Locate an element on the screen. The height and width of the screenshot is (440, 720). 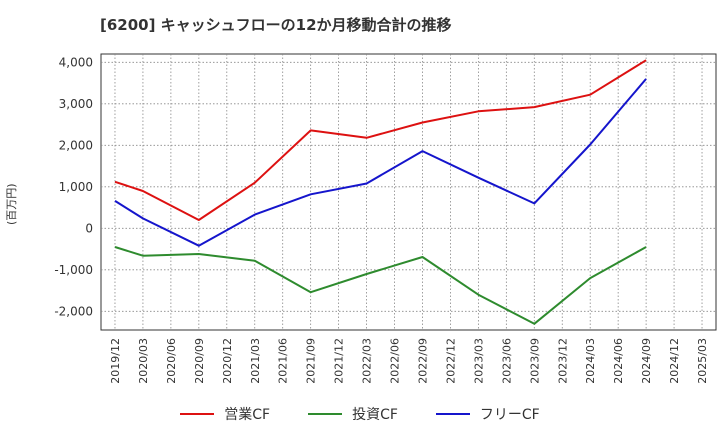
x-tick-label: 2020/09 is located at coordinates (199, 361).